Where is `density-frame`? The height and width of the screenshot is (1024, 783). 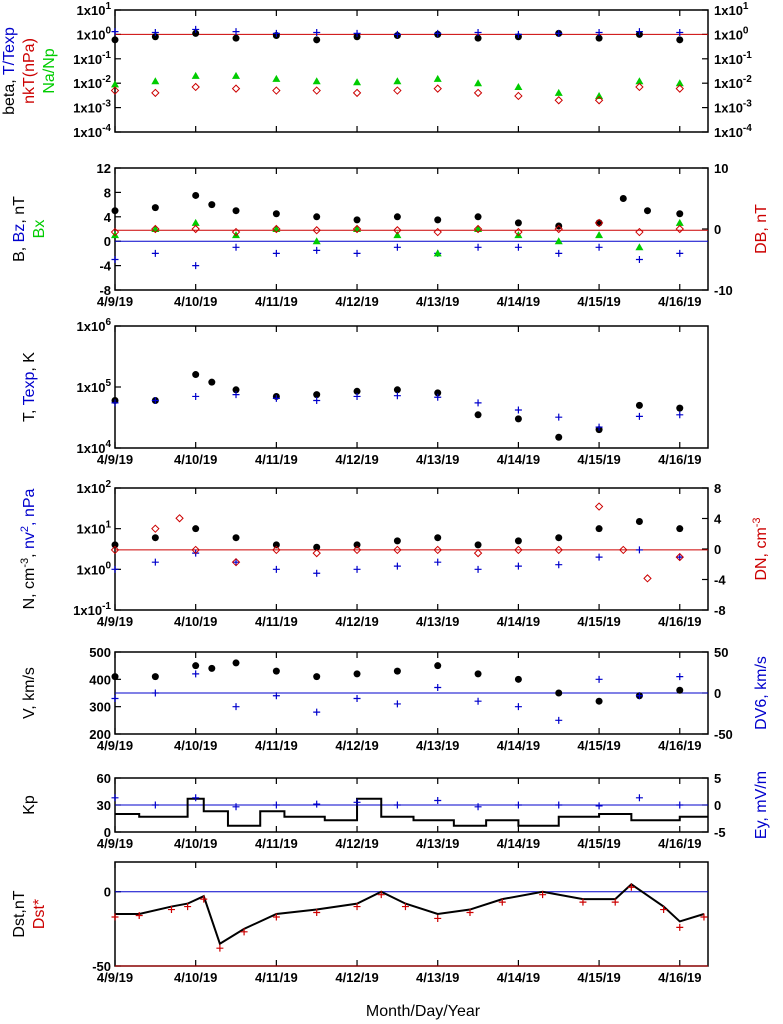 density-frame is located at coordinates (411, 549).